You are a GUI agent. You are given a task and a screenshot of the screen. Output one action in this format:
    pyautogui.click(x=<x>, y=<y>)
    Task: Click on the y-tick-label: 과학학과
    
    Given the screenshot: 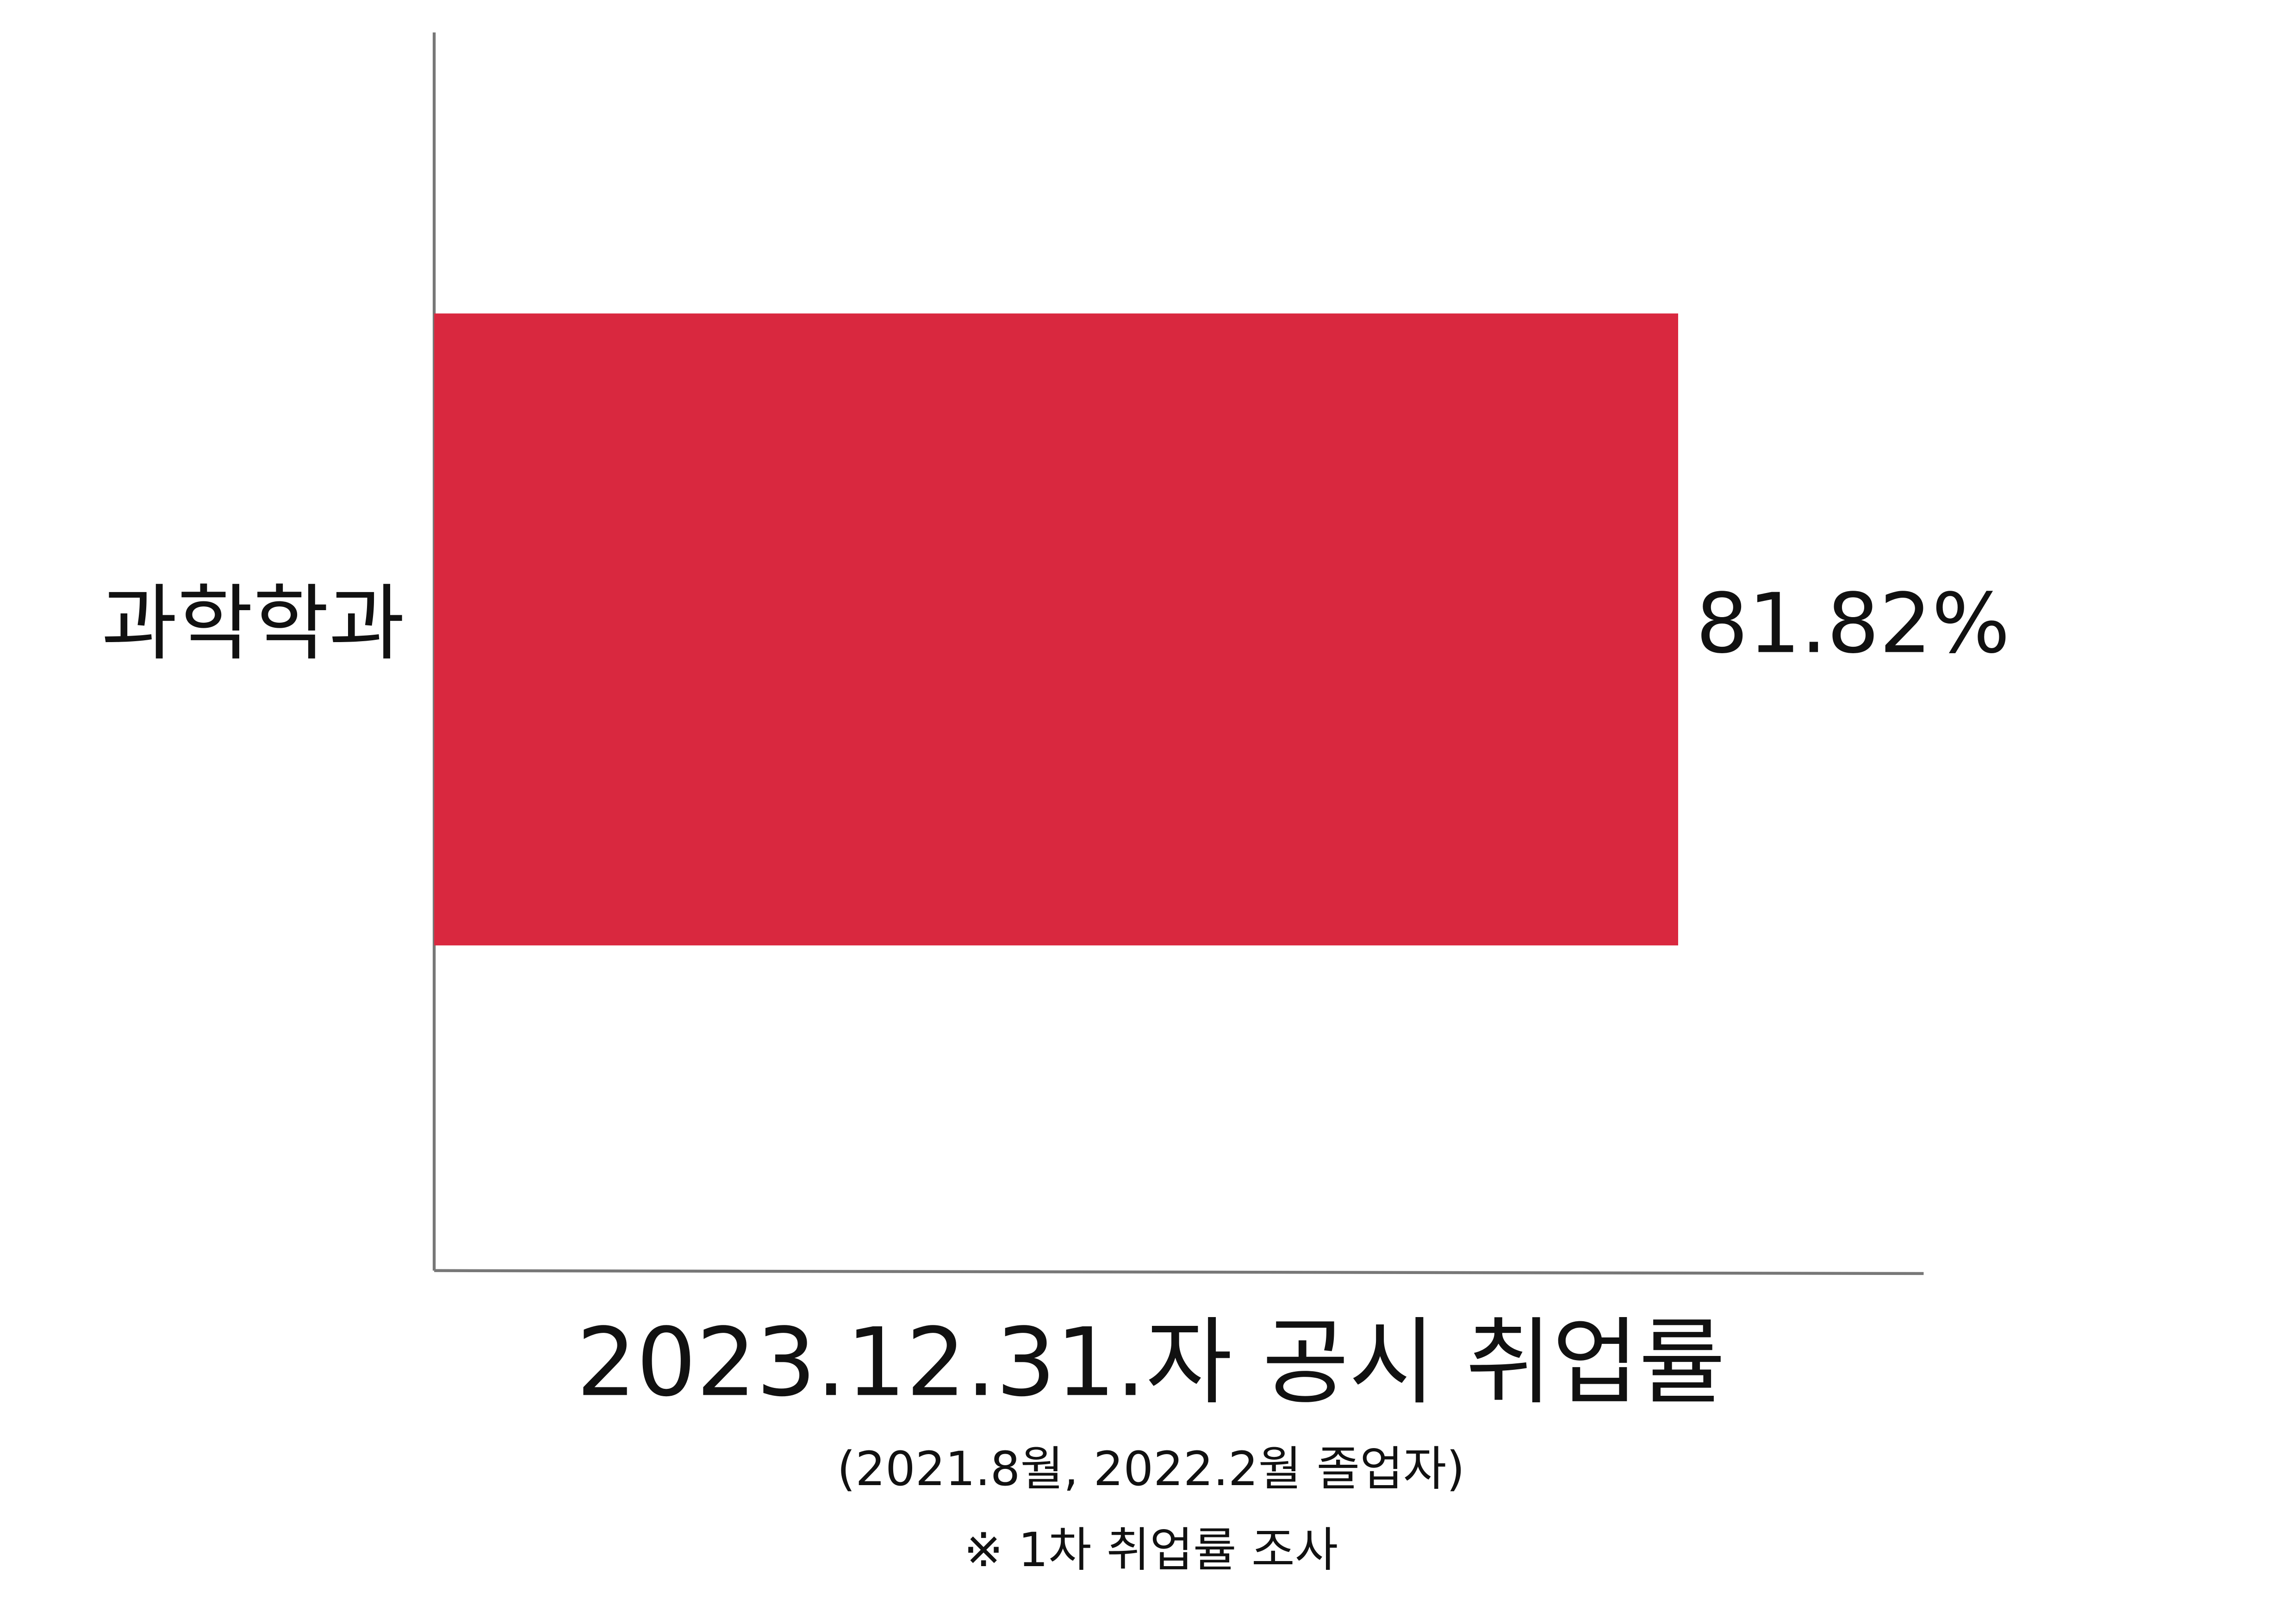 What is the action you would take?
    pyautogui.click(x=252, y=623)
    